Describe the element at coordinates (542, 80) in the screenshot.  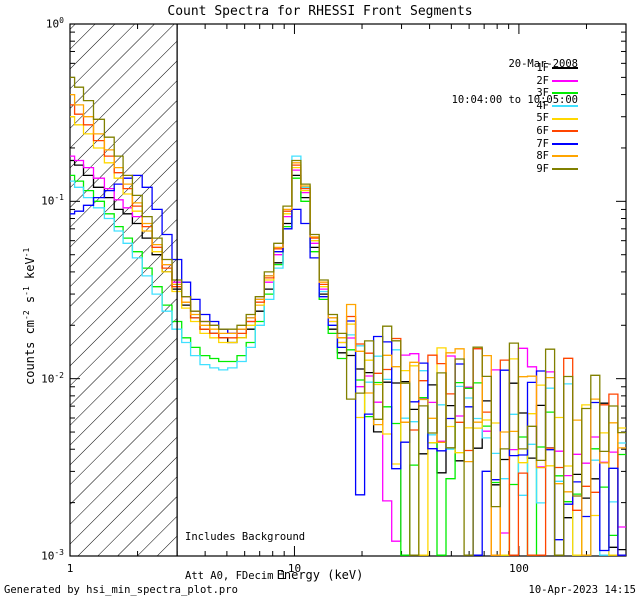
I see `legend-label: 2F` at that location.